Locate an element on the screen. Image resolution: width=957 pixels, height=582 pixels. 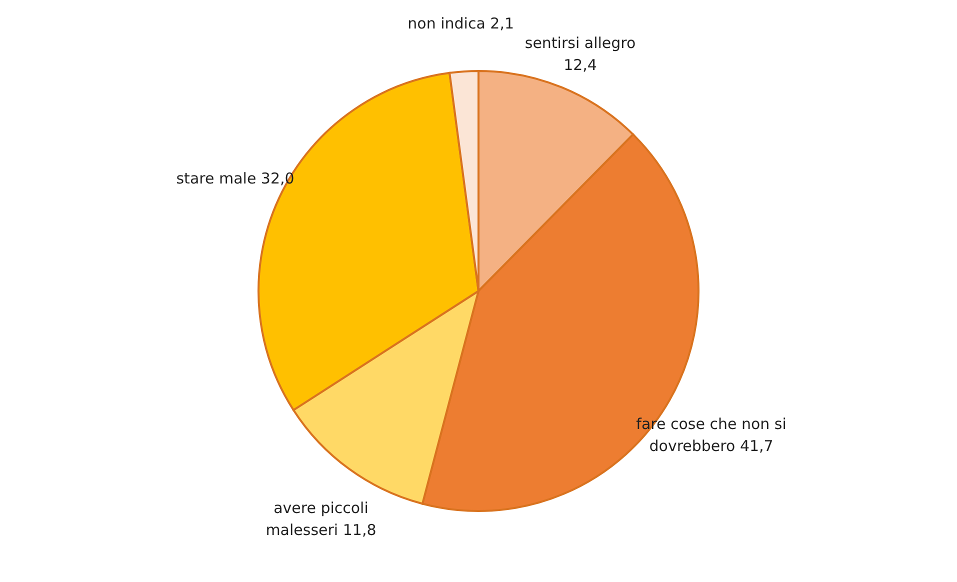
slice-label: sentirsi allegro is located at coordinates (580, 43).